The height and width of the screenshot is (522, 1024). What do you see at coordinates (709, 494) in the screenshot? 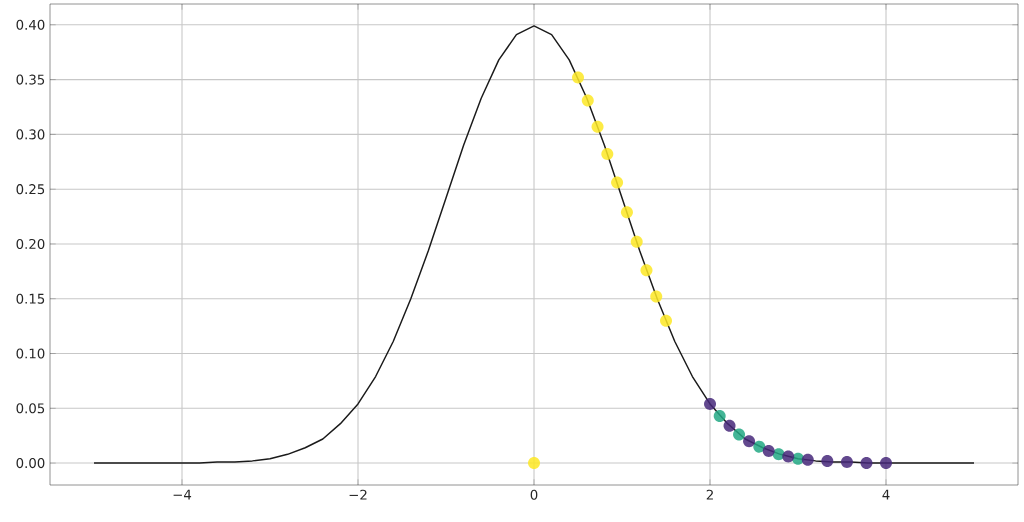
I see `x-tick-label: 2` at bounding box center [709, 494].